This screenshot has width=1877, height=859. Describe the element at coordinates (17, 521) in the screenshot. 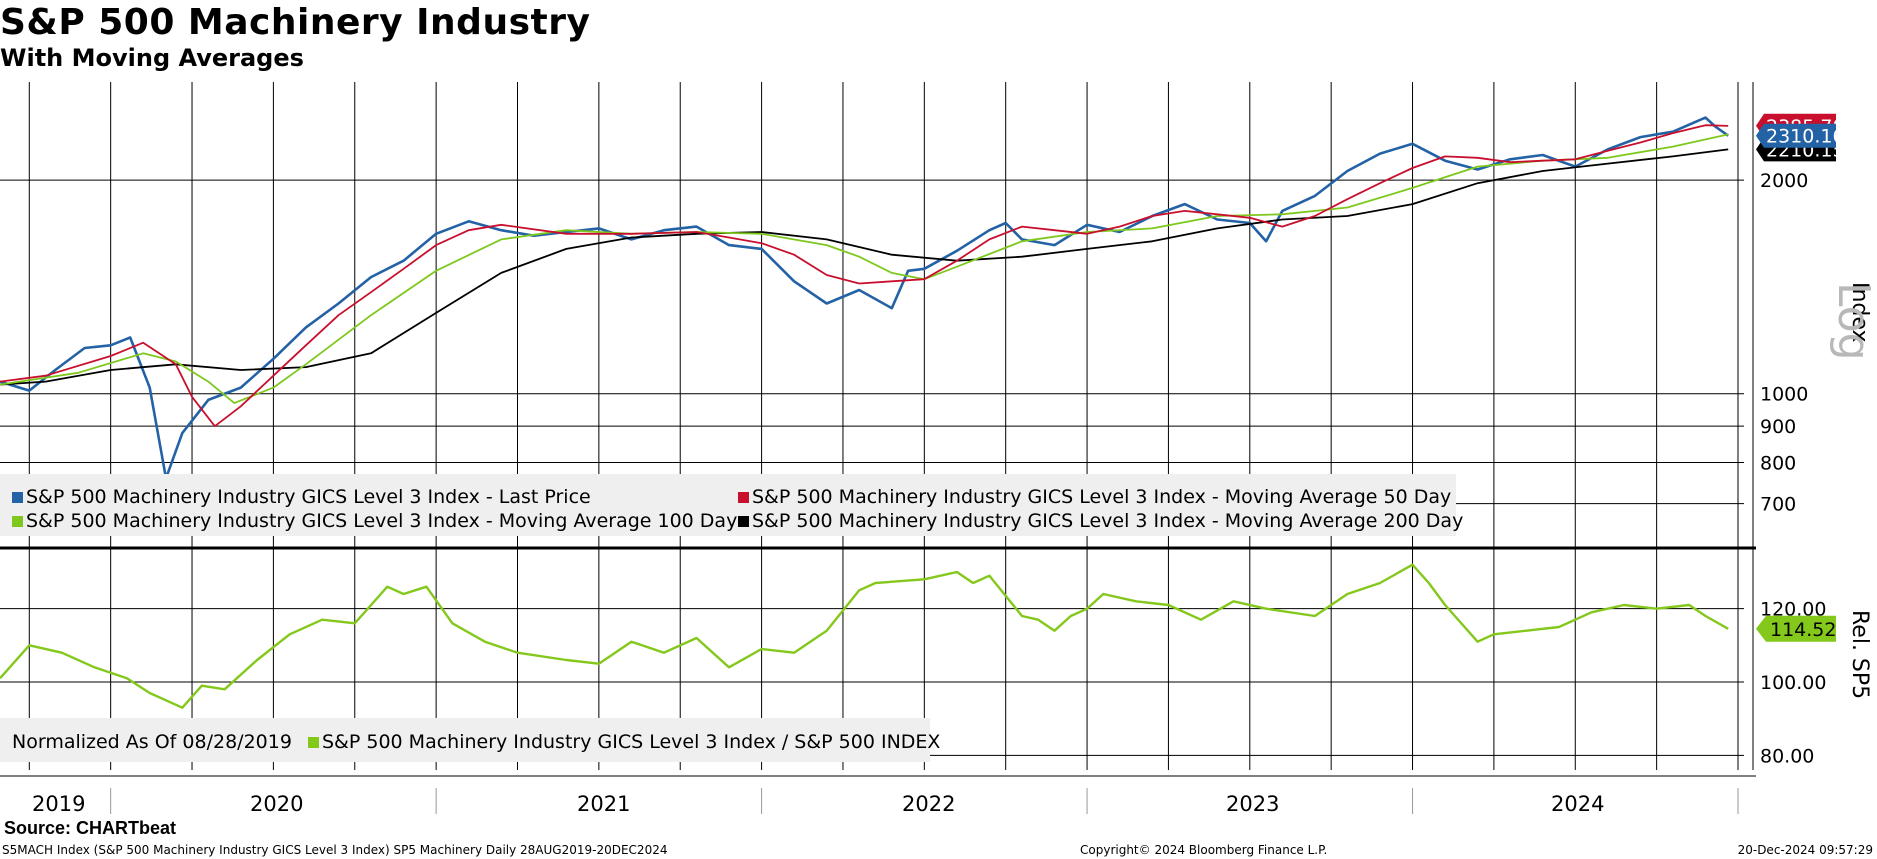

I see `legend-swatch-ma100` at that location.